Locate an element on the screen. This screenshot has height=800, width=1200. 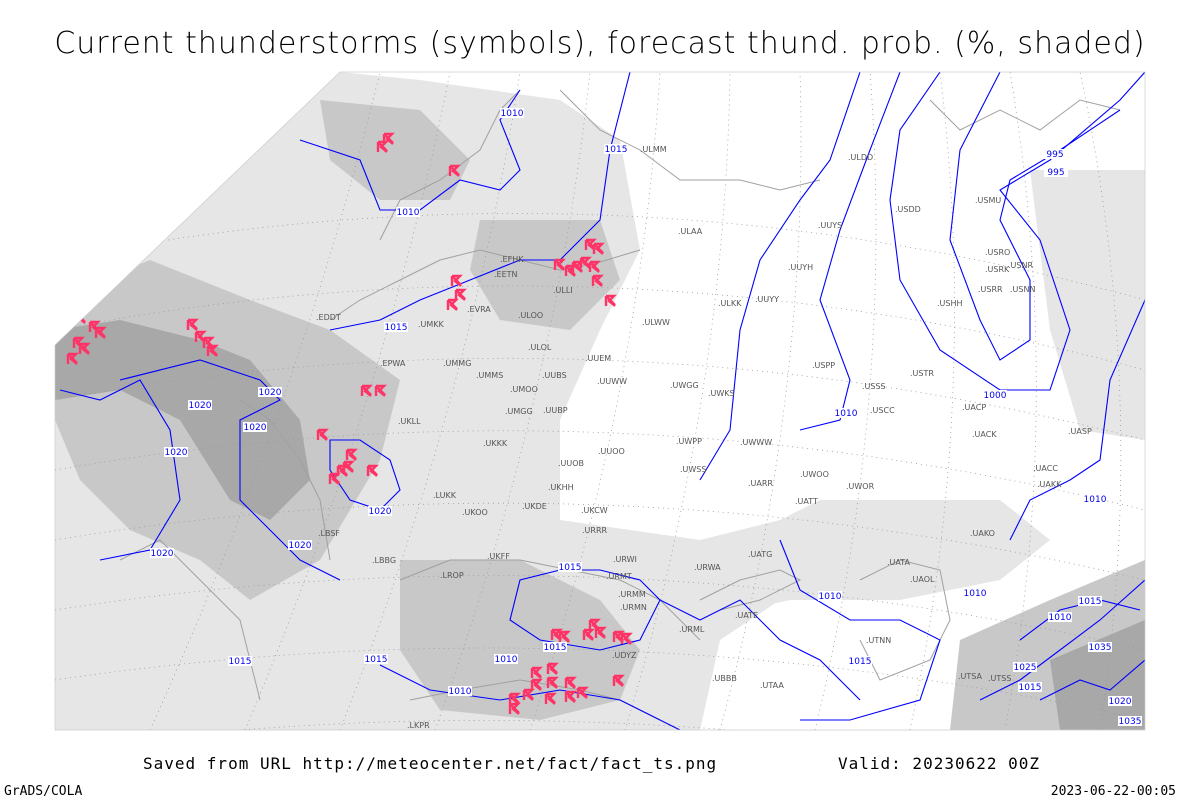
station-label: .UMOO is located at coordinates (524, 389).